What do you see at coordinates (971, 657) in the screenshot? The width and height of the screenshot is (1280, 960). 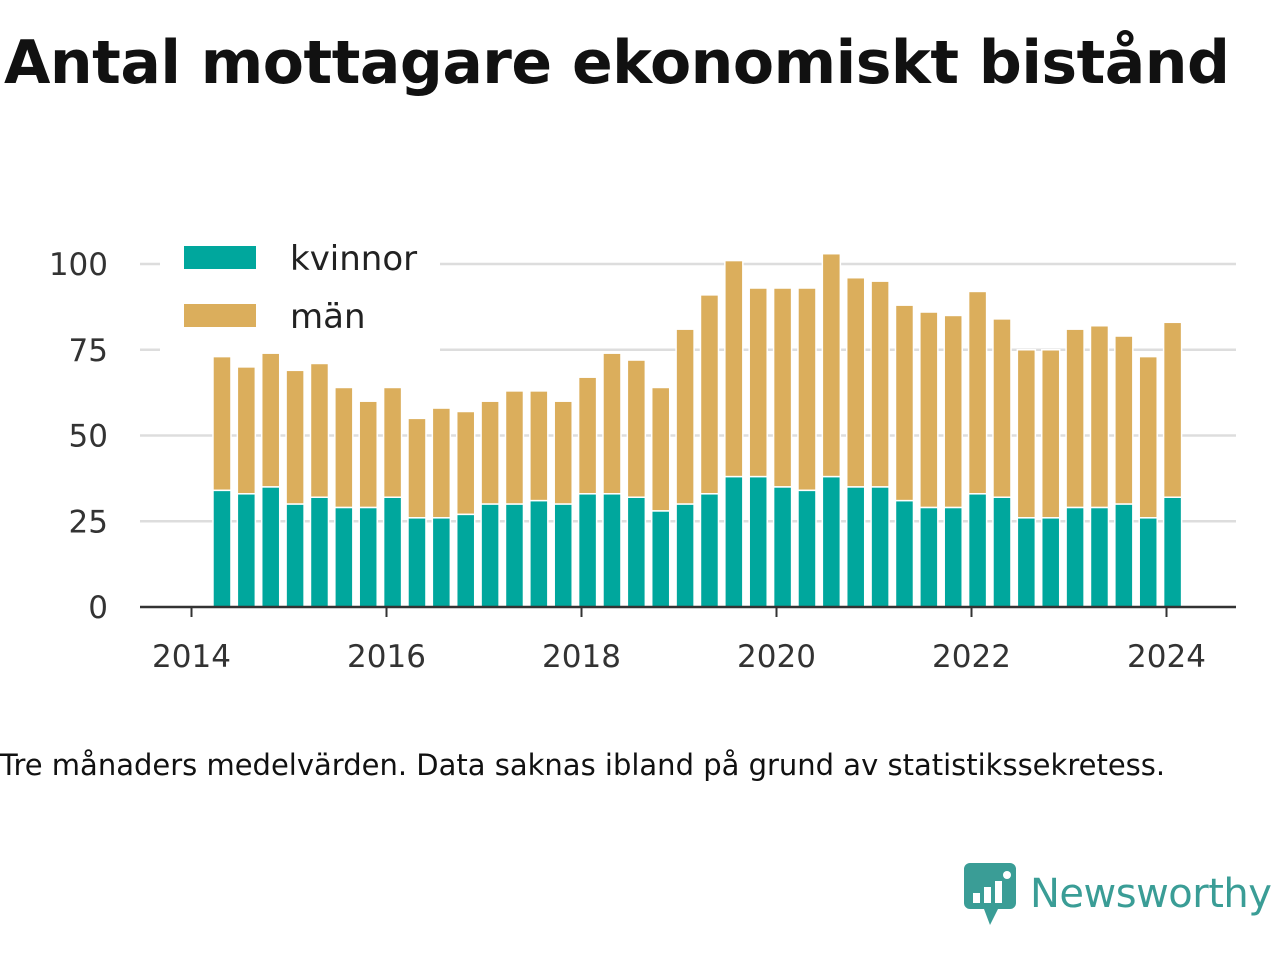 I see `x-tick-label: 2022` at bounding box center [971, 657].